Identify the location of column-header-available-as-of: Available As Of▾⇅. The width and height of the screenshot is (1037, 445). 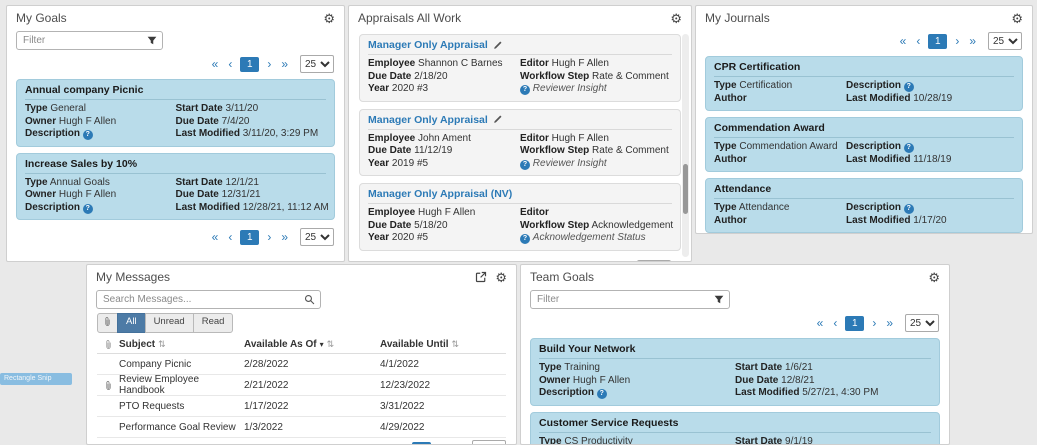
(312, 344).